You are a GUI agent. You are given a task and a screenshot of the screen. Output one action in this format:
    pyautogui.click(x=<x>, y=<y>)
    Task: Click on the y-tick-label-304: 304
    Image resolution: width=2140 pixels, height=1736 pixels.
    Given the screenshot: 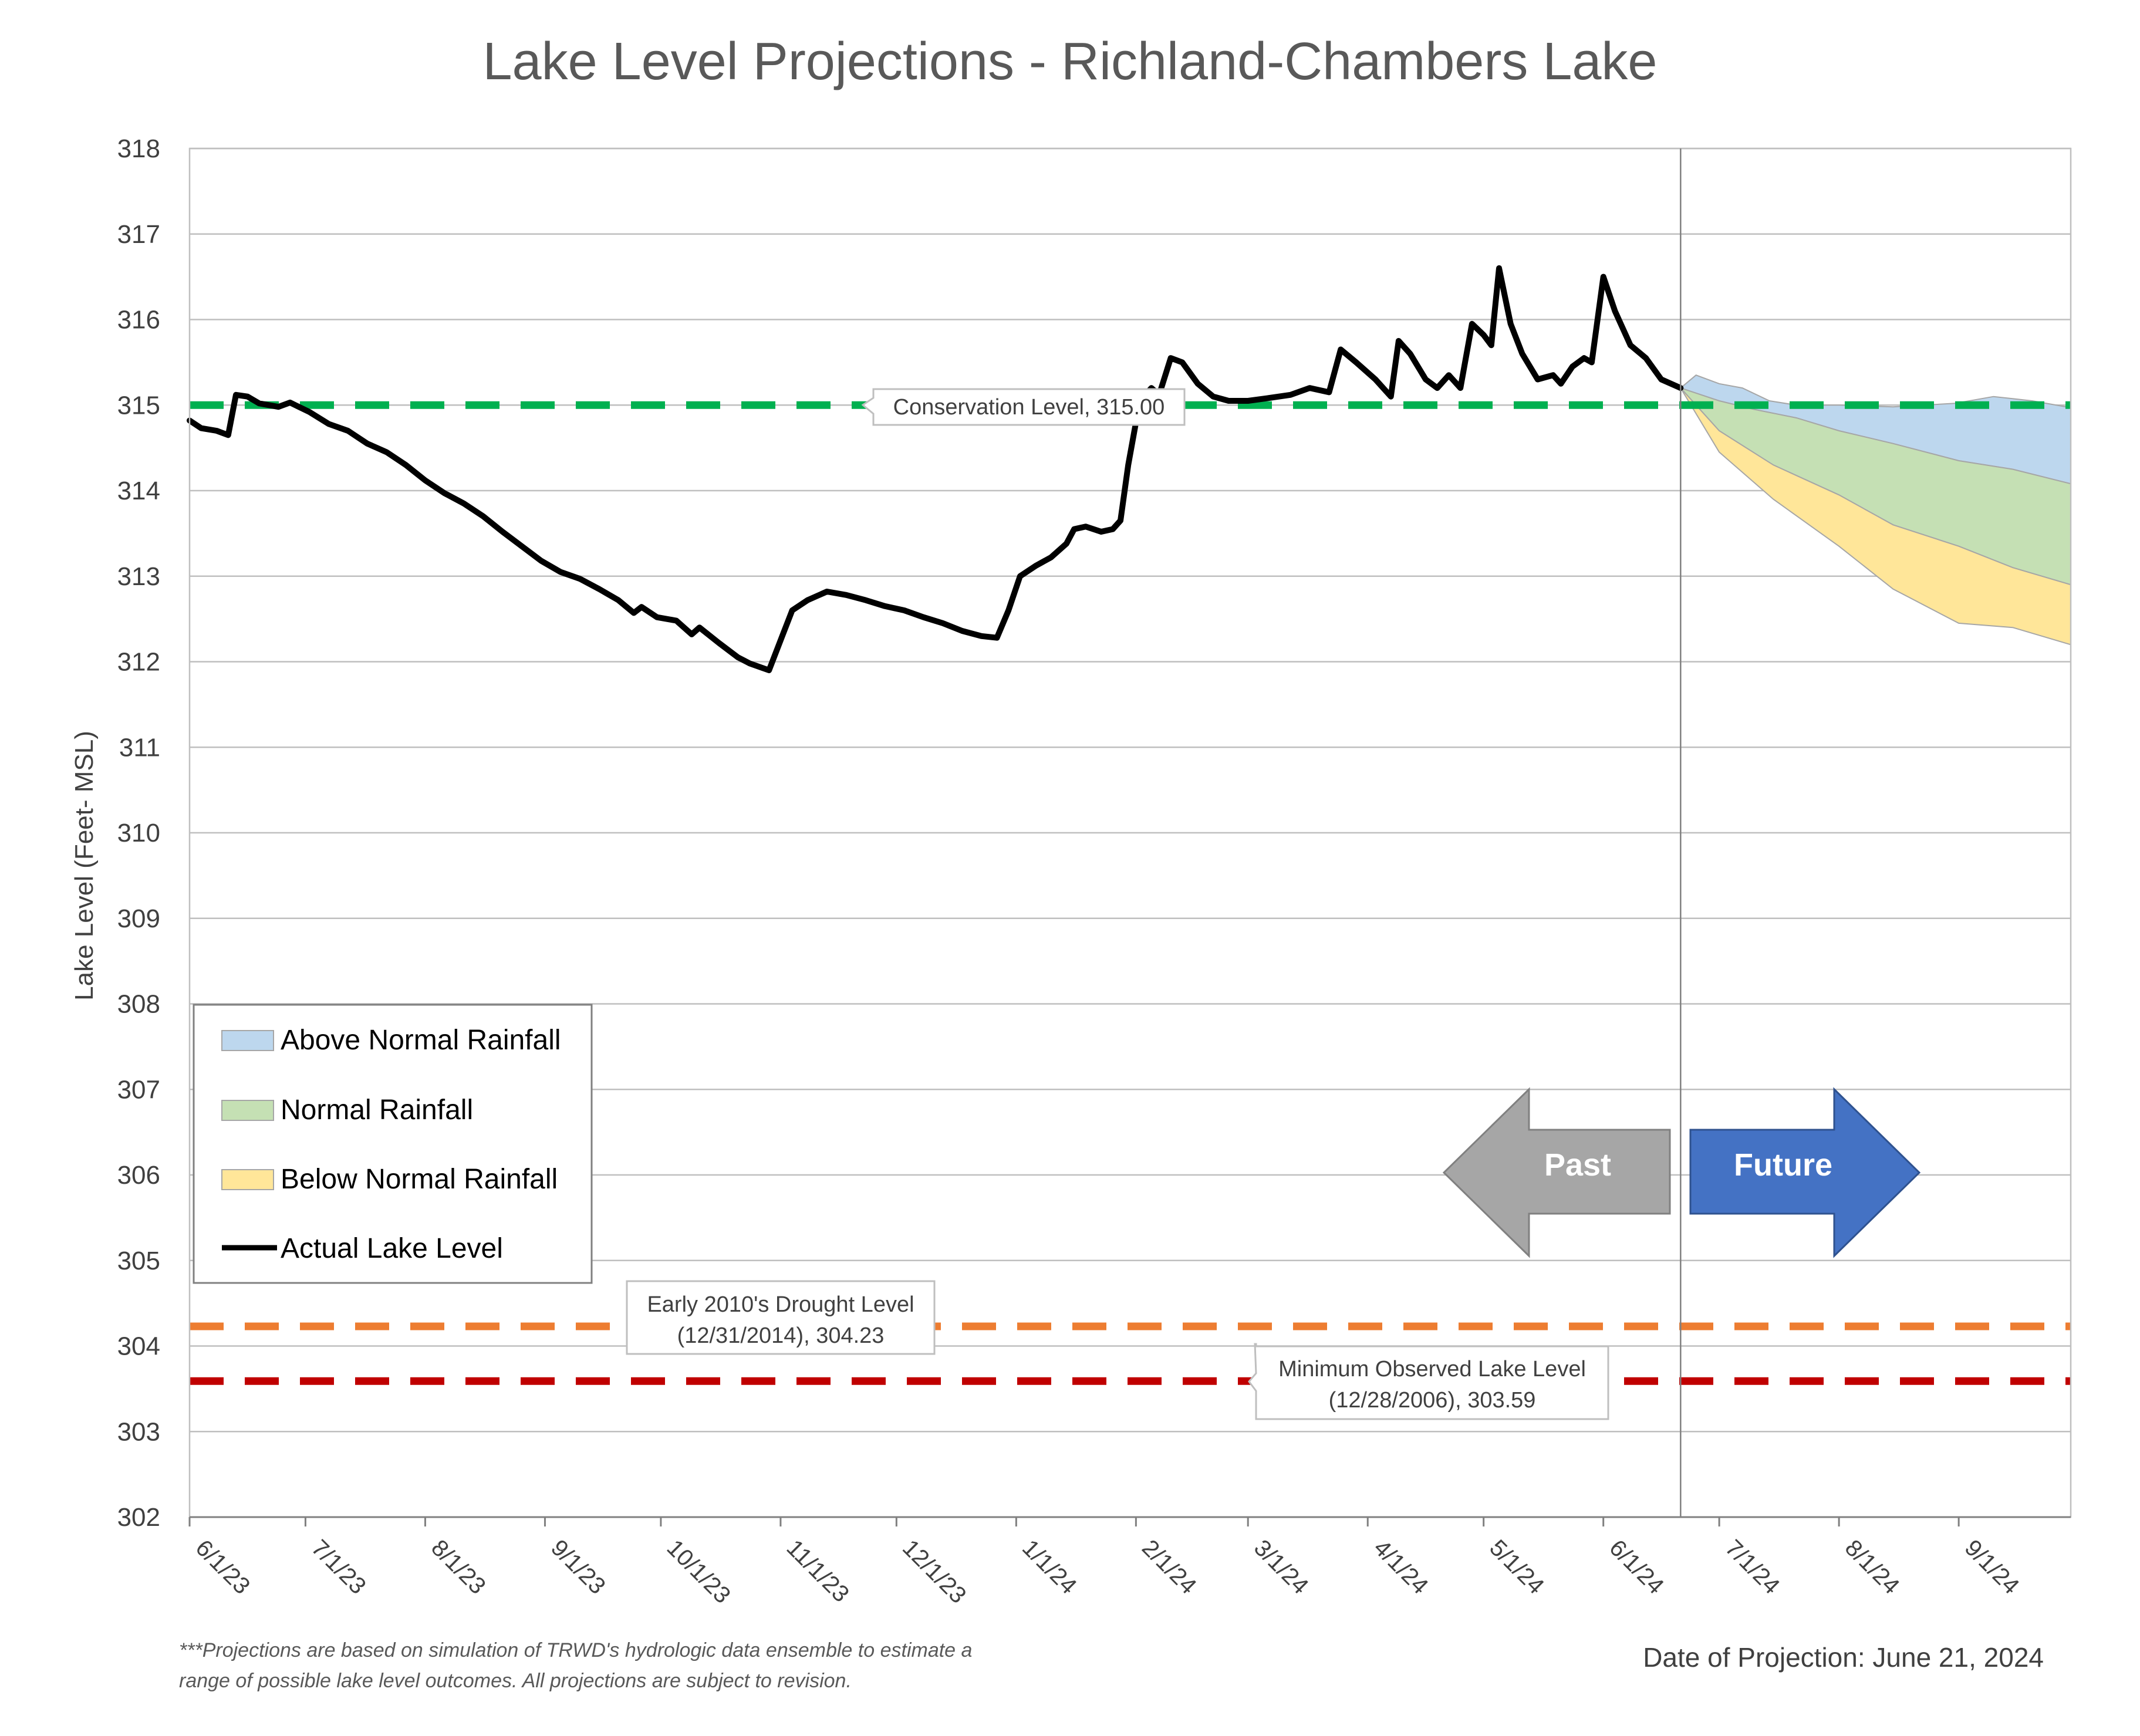 What is the action you would take?
    pyautogui.click(x=138, y=1346)
    